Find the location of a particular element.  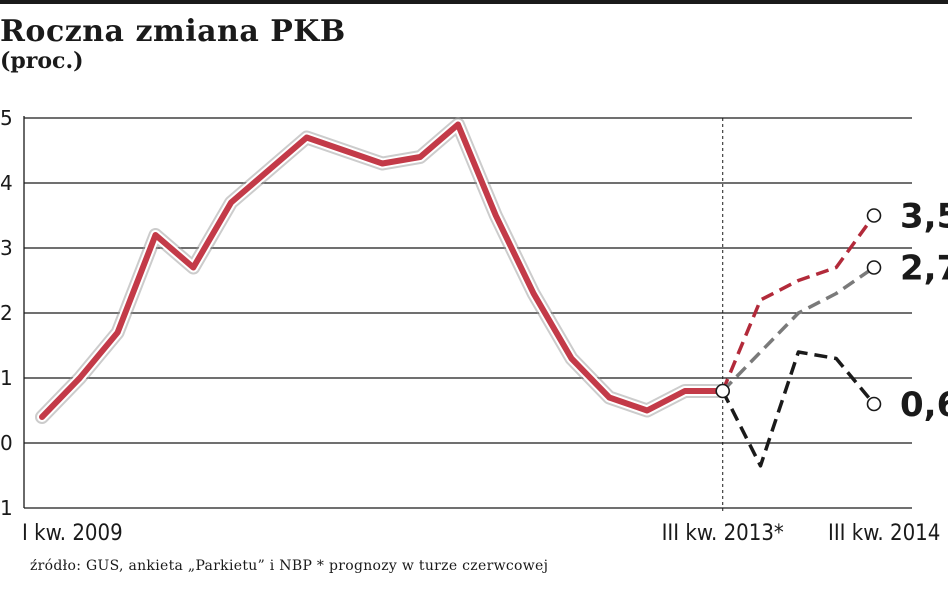

end-label-black_forecast: 0,6 is located at coordinates (924, 405).